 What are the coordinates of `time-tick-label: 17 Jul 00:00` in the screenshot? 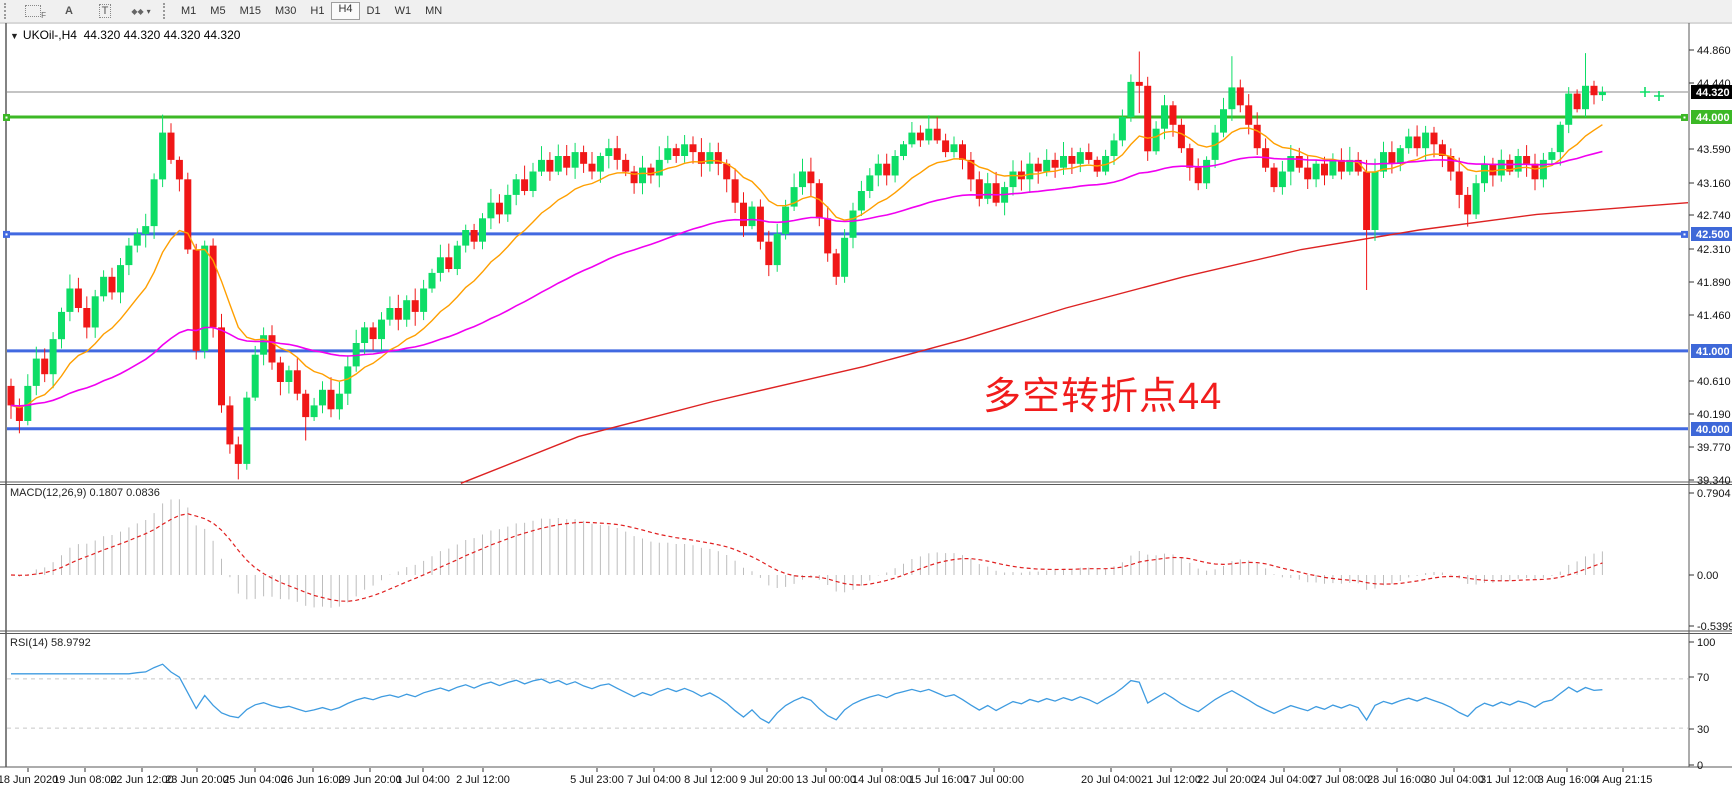 It's located at (994, 780).